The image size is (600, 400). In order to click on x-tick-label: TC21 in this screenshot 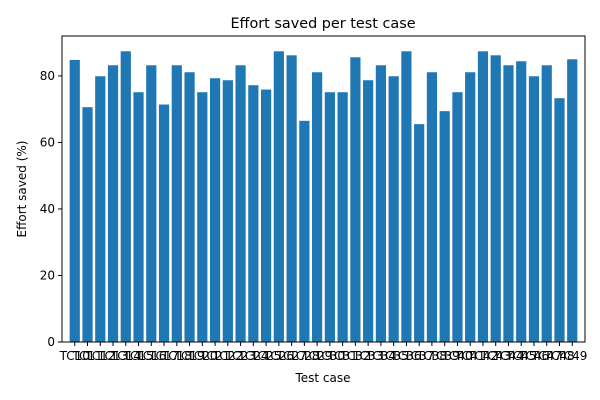, I will do `click(214, 356)`.